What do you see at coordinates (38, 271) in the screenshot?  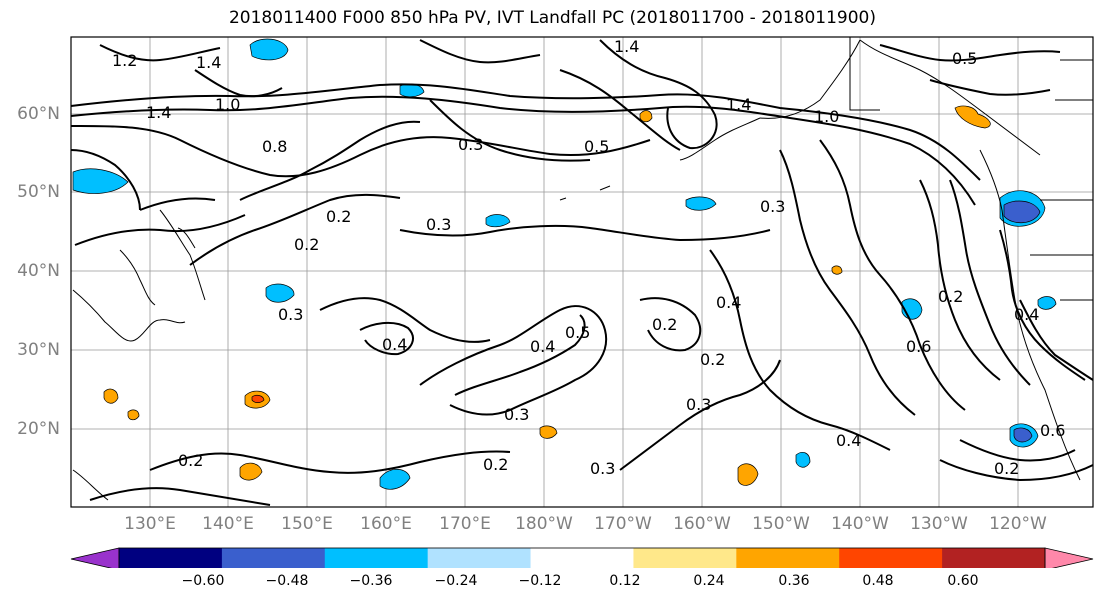 I see `lat-label-40n: 40°N` at bounding box center [38, 271].